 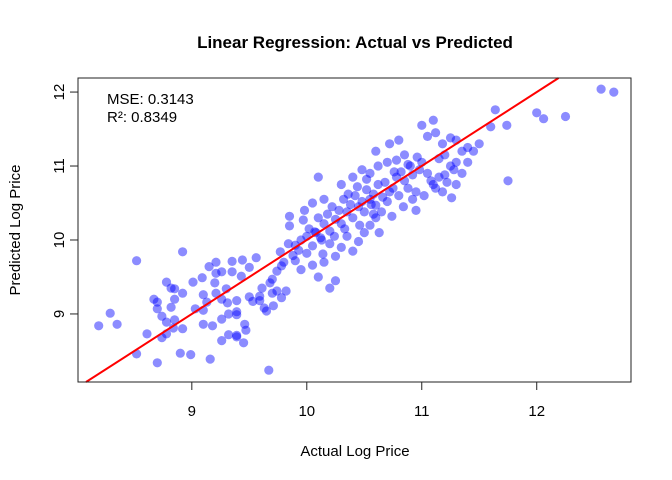 What do you see at coordinates (354, 451) in the screenshot?
I see `x-axis-label: Actual Log Price` at bounding box center [354, 451].